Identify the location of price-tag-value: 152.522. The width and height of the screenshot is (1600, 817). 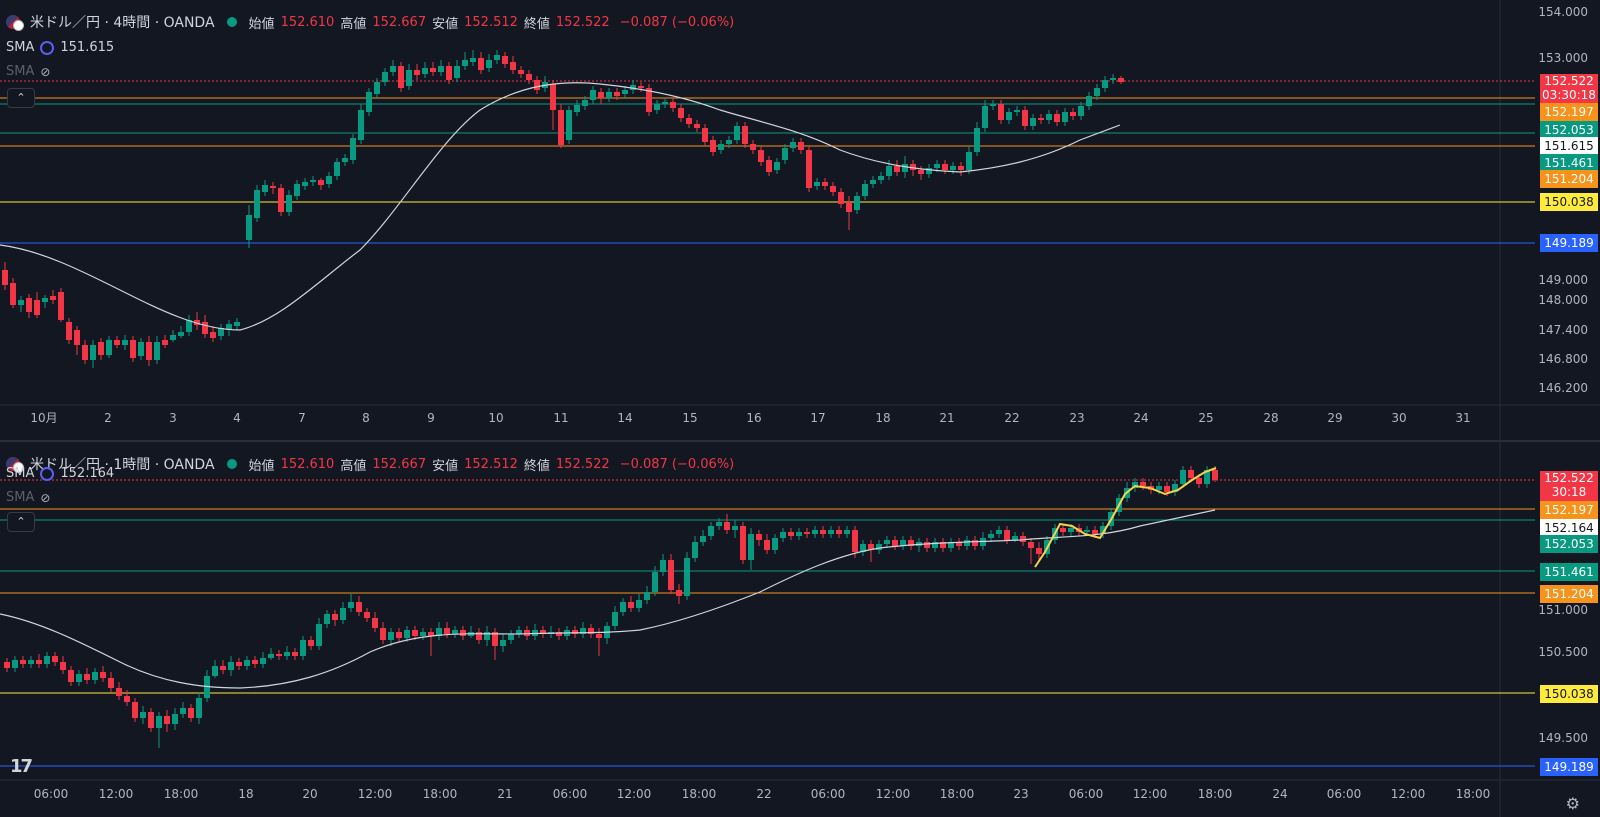
(1569, 478).